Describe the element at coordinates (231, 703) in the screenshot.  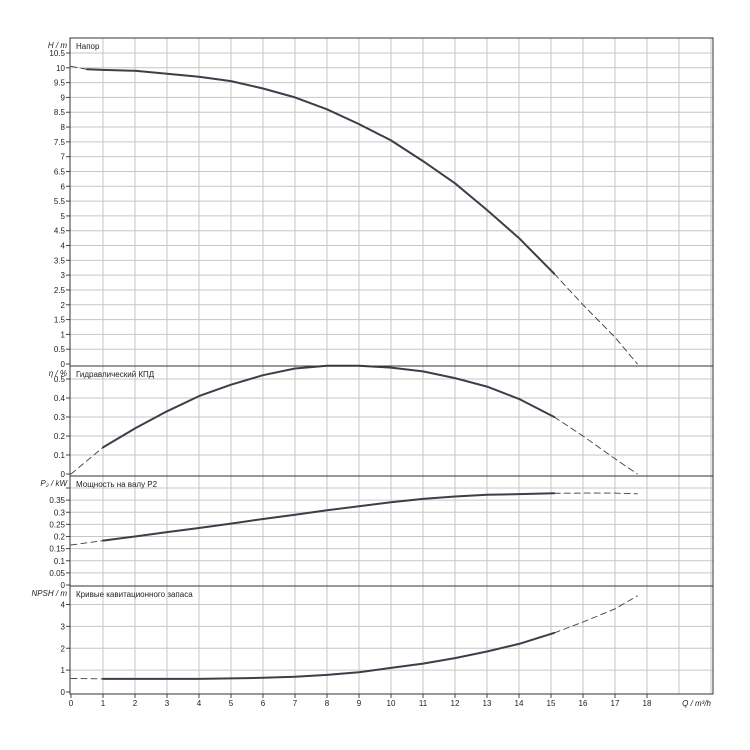
I see `x-tick-label: 5` at that location.